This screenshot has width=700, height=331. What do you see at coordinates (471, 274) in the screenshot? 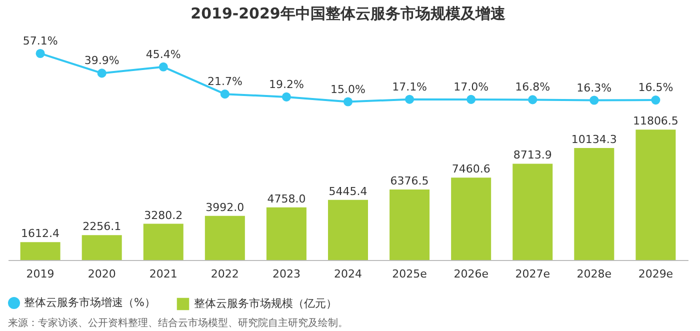
I see `x-tick-label: 2026e` at bounding box center [471, 274].